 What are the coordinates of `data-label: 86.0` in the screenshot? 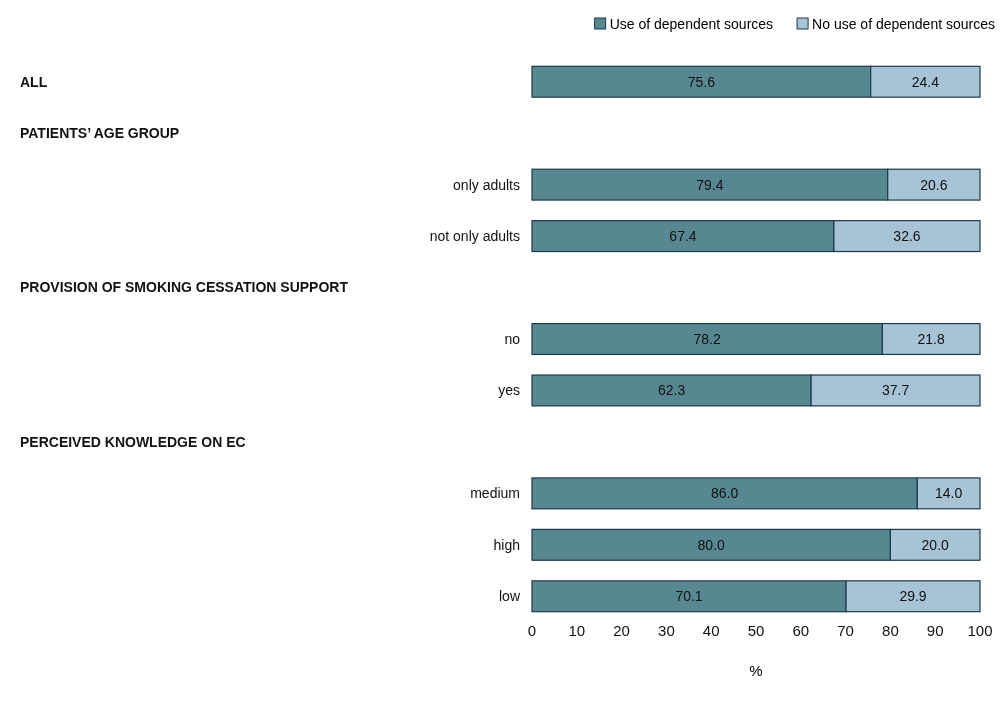 It's located at (725, 493).